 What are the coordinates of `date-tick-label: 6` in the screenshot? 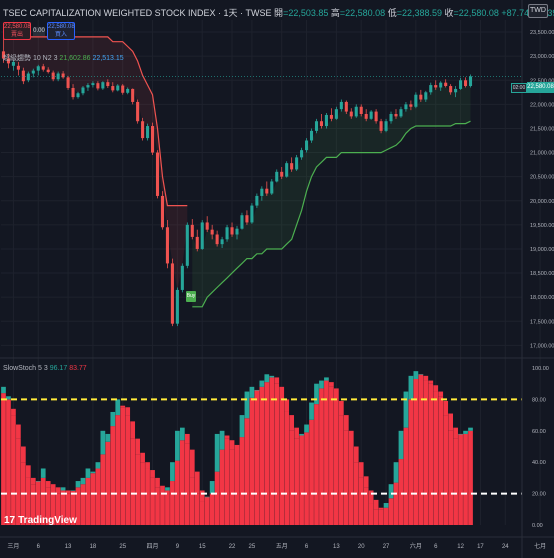 It's located at (39, 547).